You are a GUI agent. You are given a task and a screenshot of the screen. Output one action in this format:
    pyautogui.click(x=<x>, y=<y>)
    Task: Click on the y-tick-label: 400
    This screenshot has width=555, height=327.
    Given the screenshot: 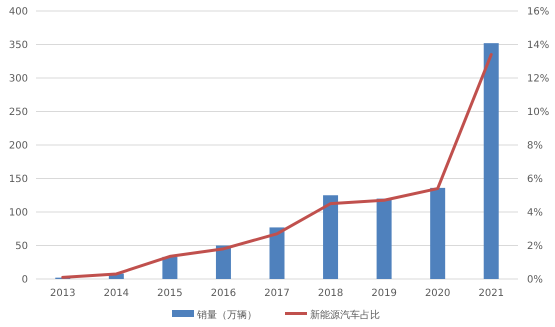 What is the action you would take?
    pyautogui.click(x=18, y=12)
    